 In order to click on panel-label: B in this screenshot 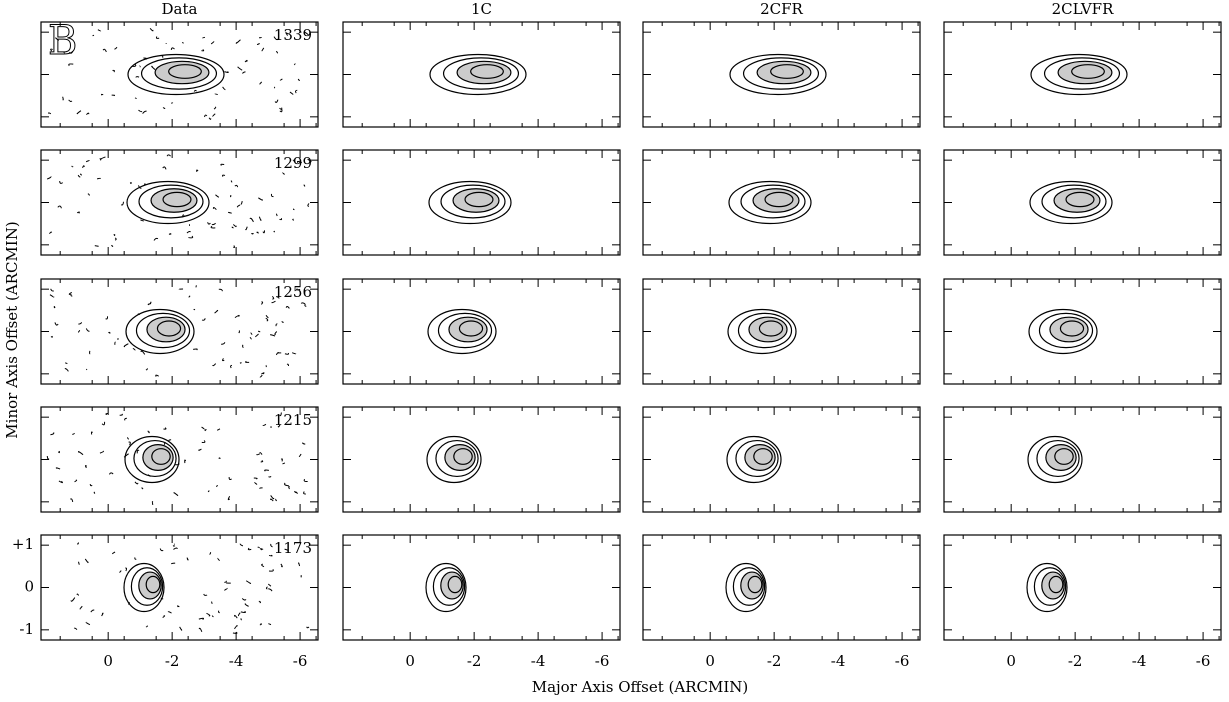, I will do `click(62, 41)`.